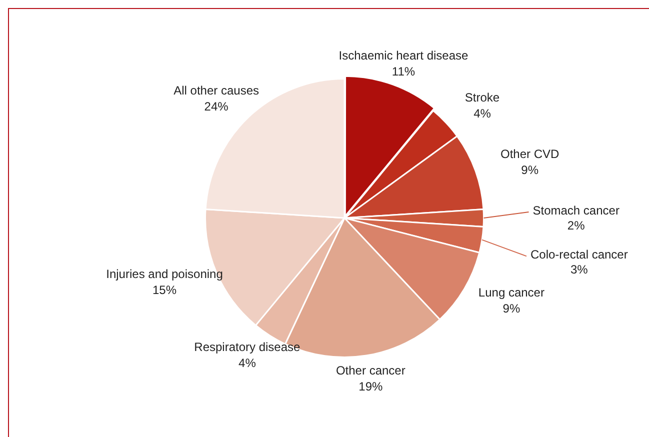  What do you see at coordinates (370, 387) in the screenshot?
I see `data-label: 19%` at bounding box center [370, 387].